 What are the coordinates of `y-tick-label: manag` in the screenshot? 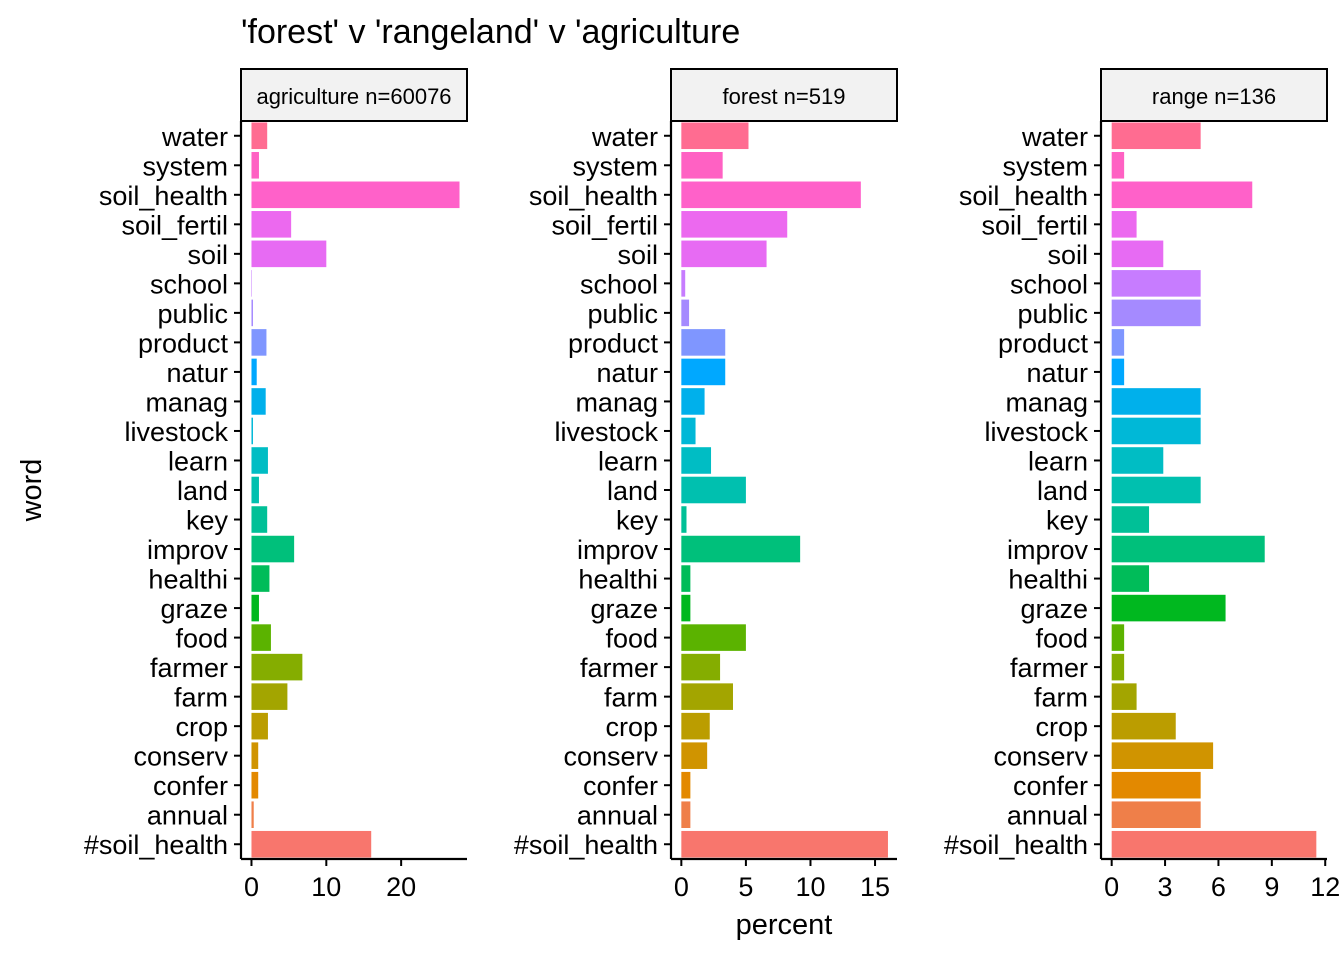 It's located at (616, 402).